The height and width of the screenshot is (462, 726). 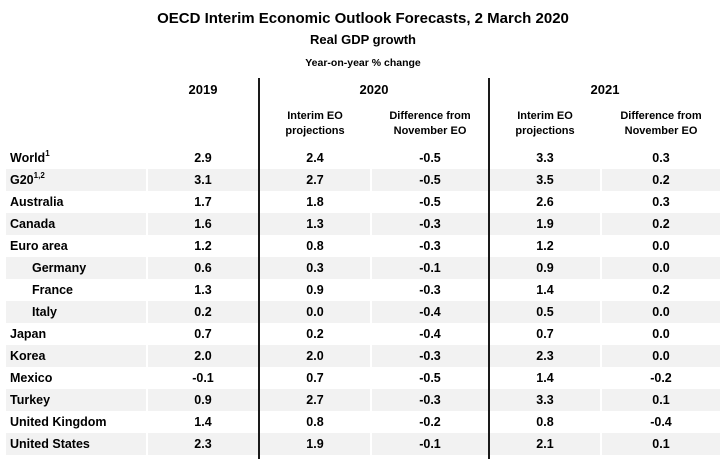 What do you see at coordinates (39, 246) in the screenshot?
I see `row-label: Euro area` at bounding box center [39, 246].